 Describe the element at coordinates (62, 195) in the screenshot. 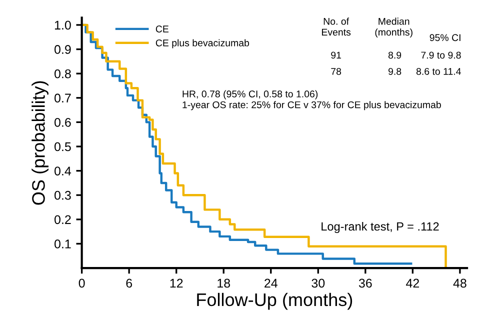

I see `y-tick-label: 0.3` at that location.